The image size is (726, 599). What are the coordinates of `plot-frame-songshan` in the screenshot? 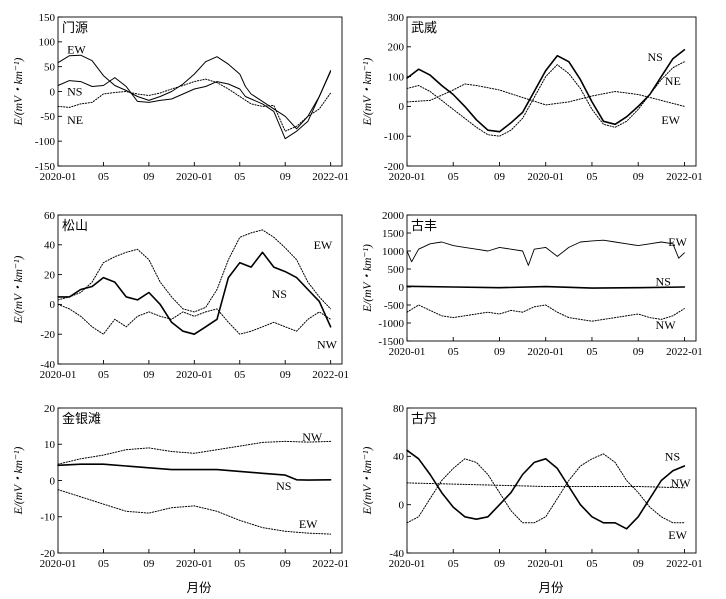 It's located at (200, 289).